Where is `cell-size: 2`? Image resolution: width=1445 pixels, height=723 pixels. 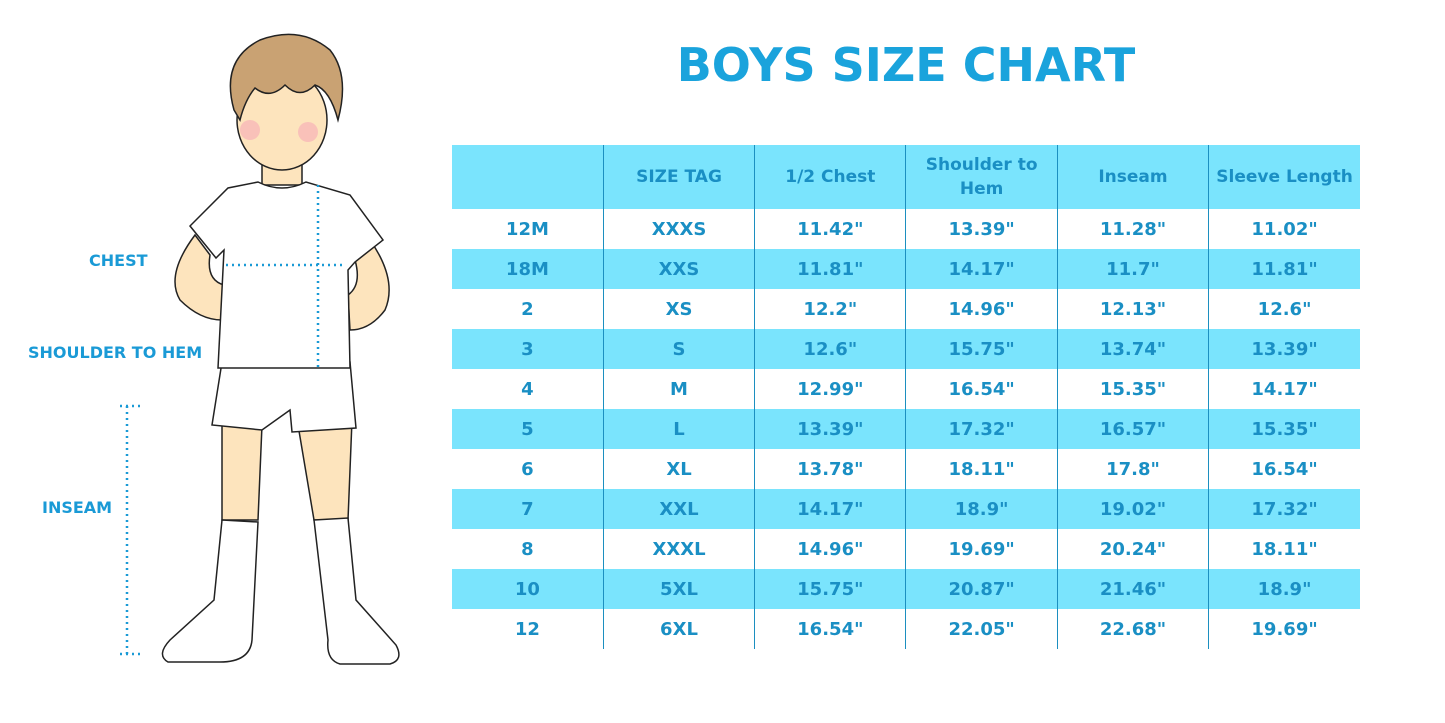 cell-size: 2 is located at coordinates (528, 309).